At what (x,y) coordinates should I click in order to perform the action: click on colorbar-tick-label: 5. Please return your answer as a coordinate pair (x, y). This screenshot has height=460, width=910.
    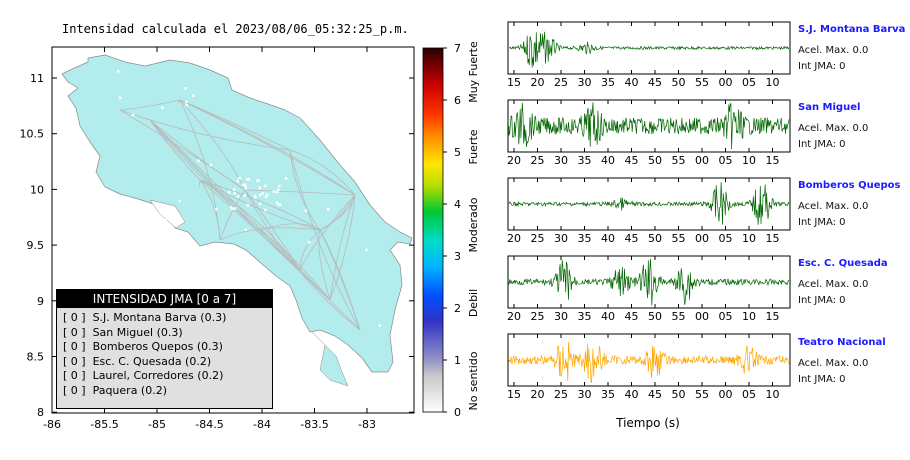
    Looking at the image, I should click on (457, 152).